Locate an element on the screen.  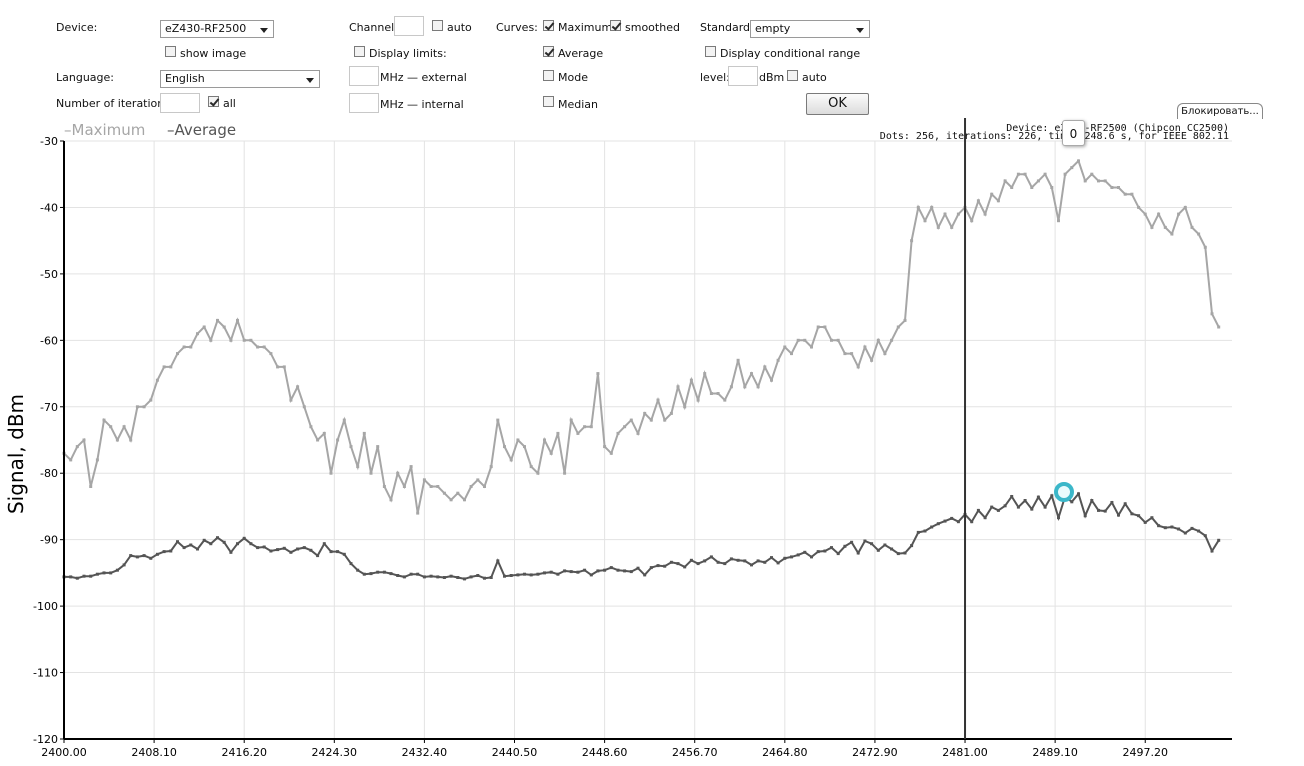
x-tick-label: 2456.70 is located at coordinates (695, 752).